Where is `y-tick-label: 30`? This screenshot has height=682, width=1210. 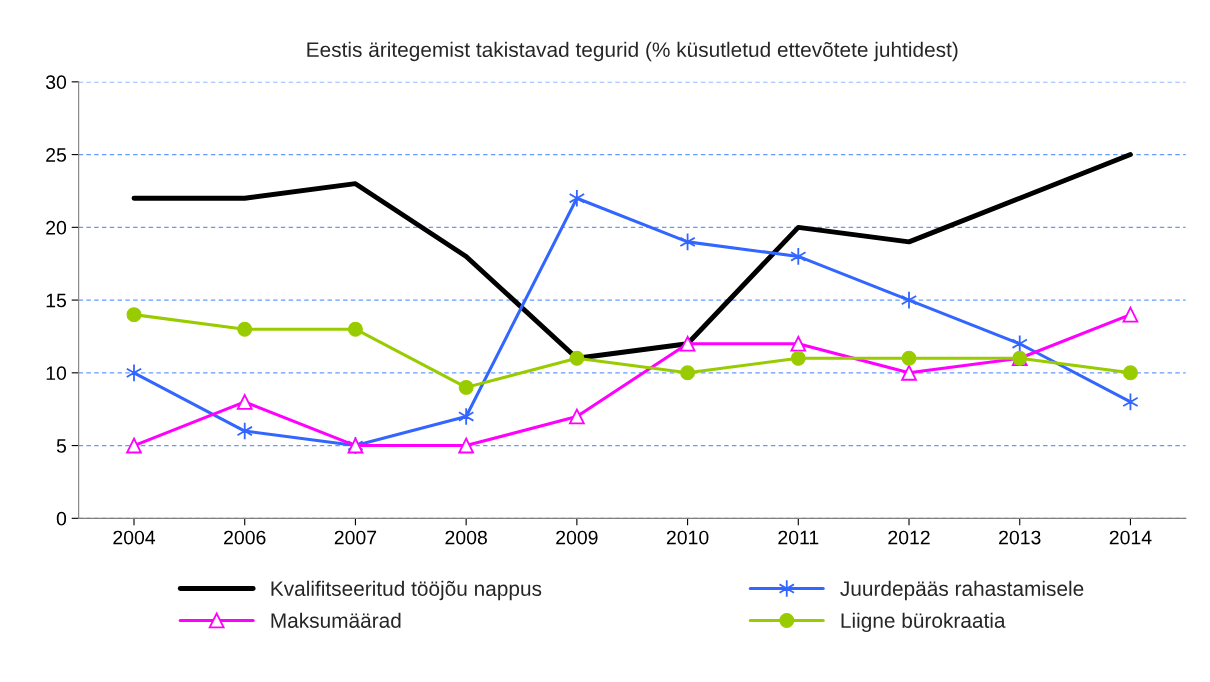
y-tick-label: 30 is located at coordinates (56, 82).